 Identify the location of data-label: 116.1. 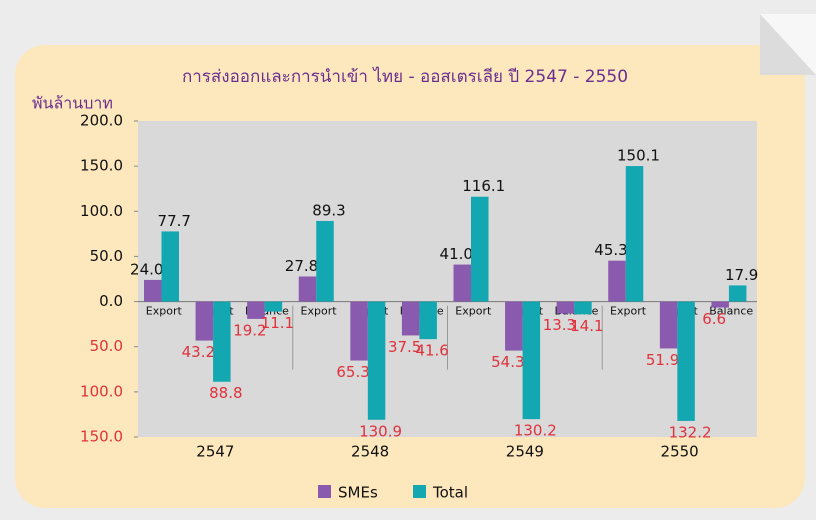
(483, 186).